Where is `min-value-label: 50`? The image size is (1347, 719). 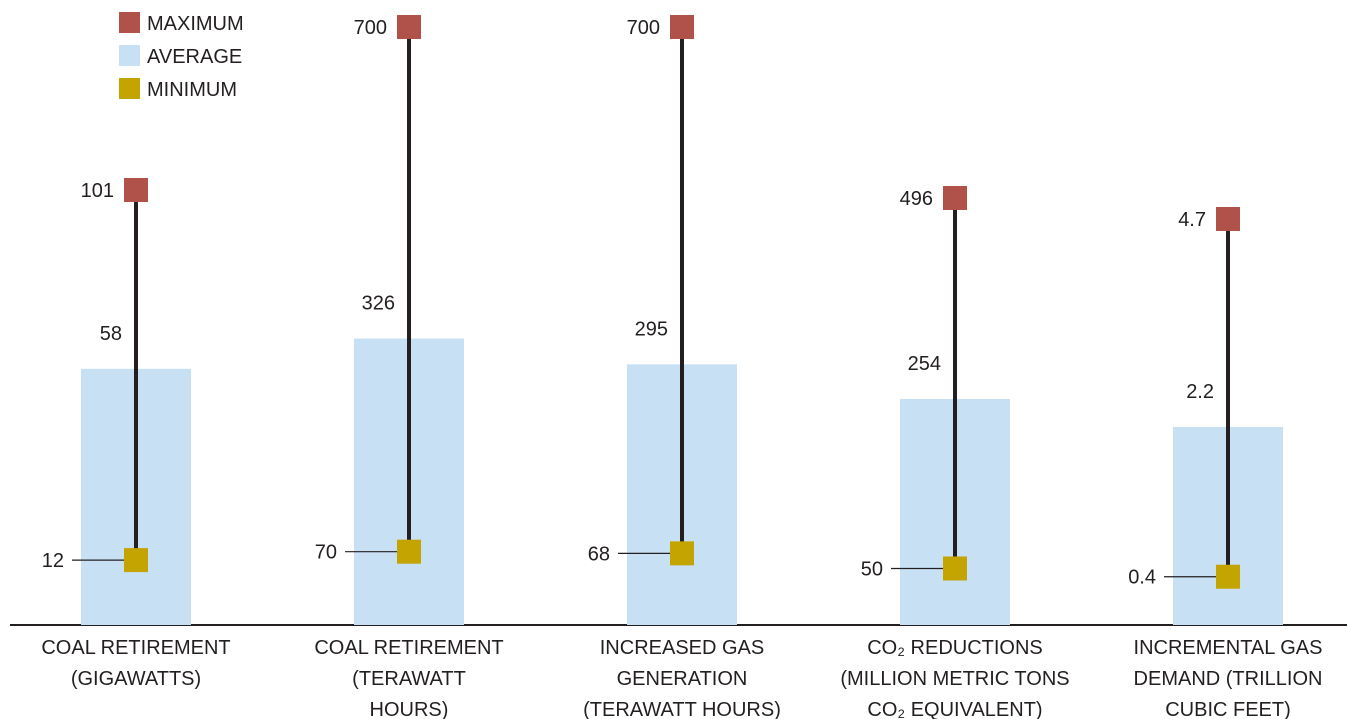 min-value-label: 50 is located at coordinates (872, 569).